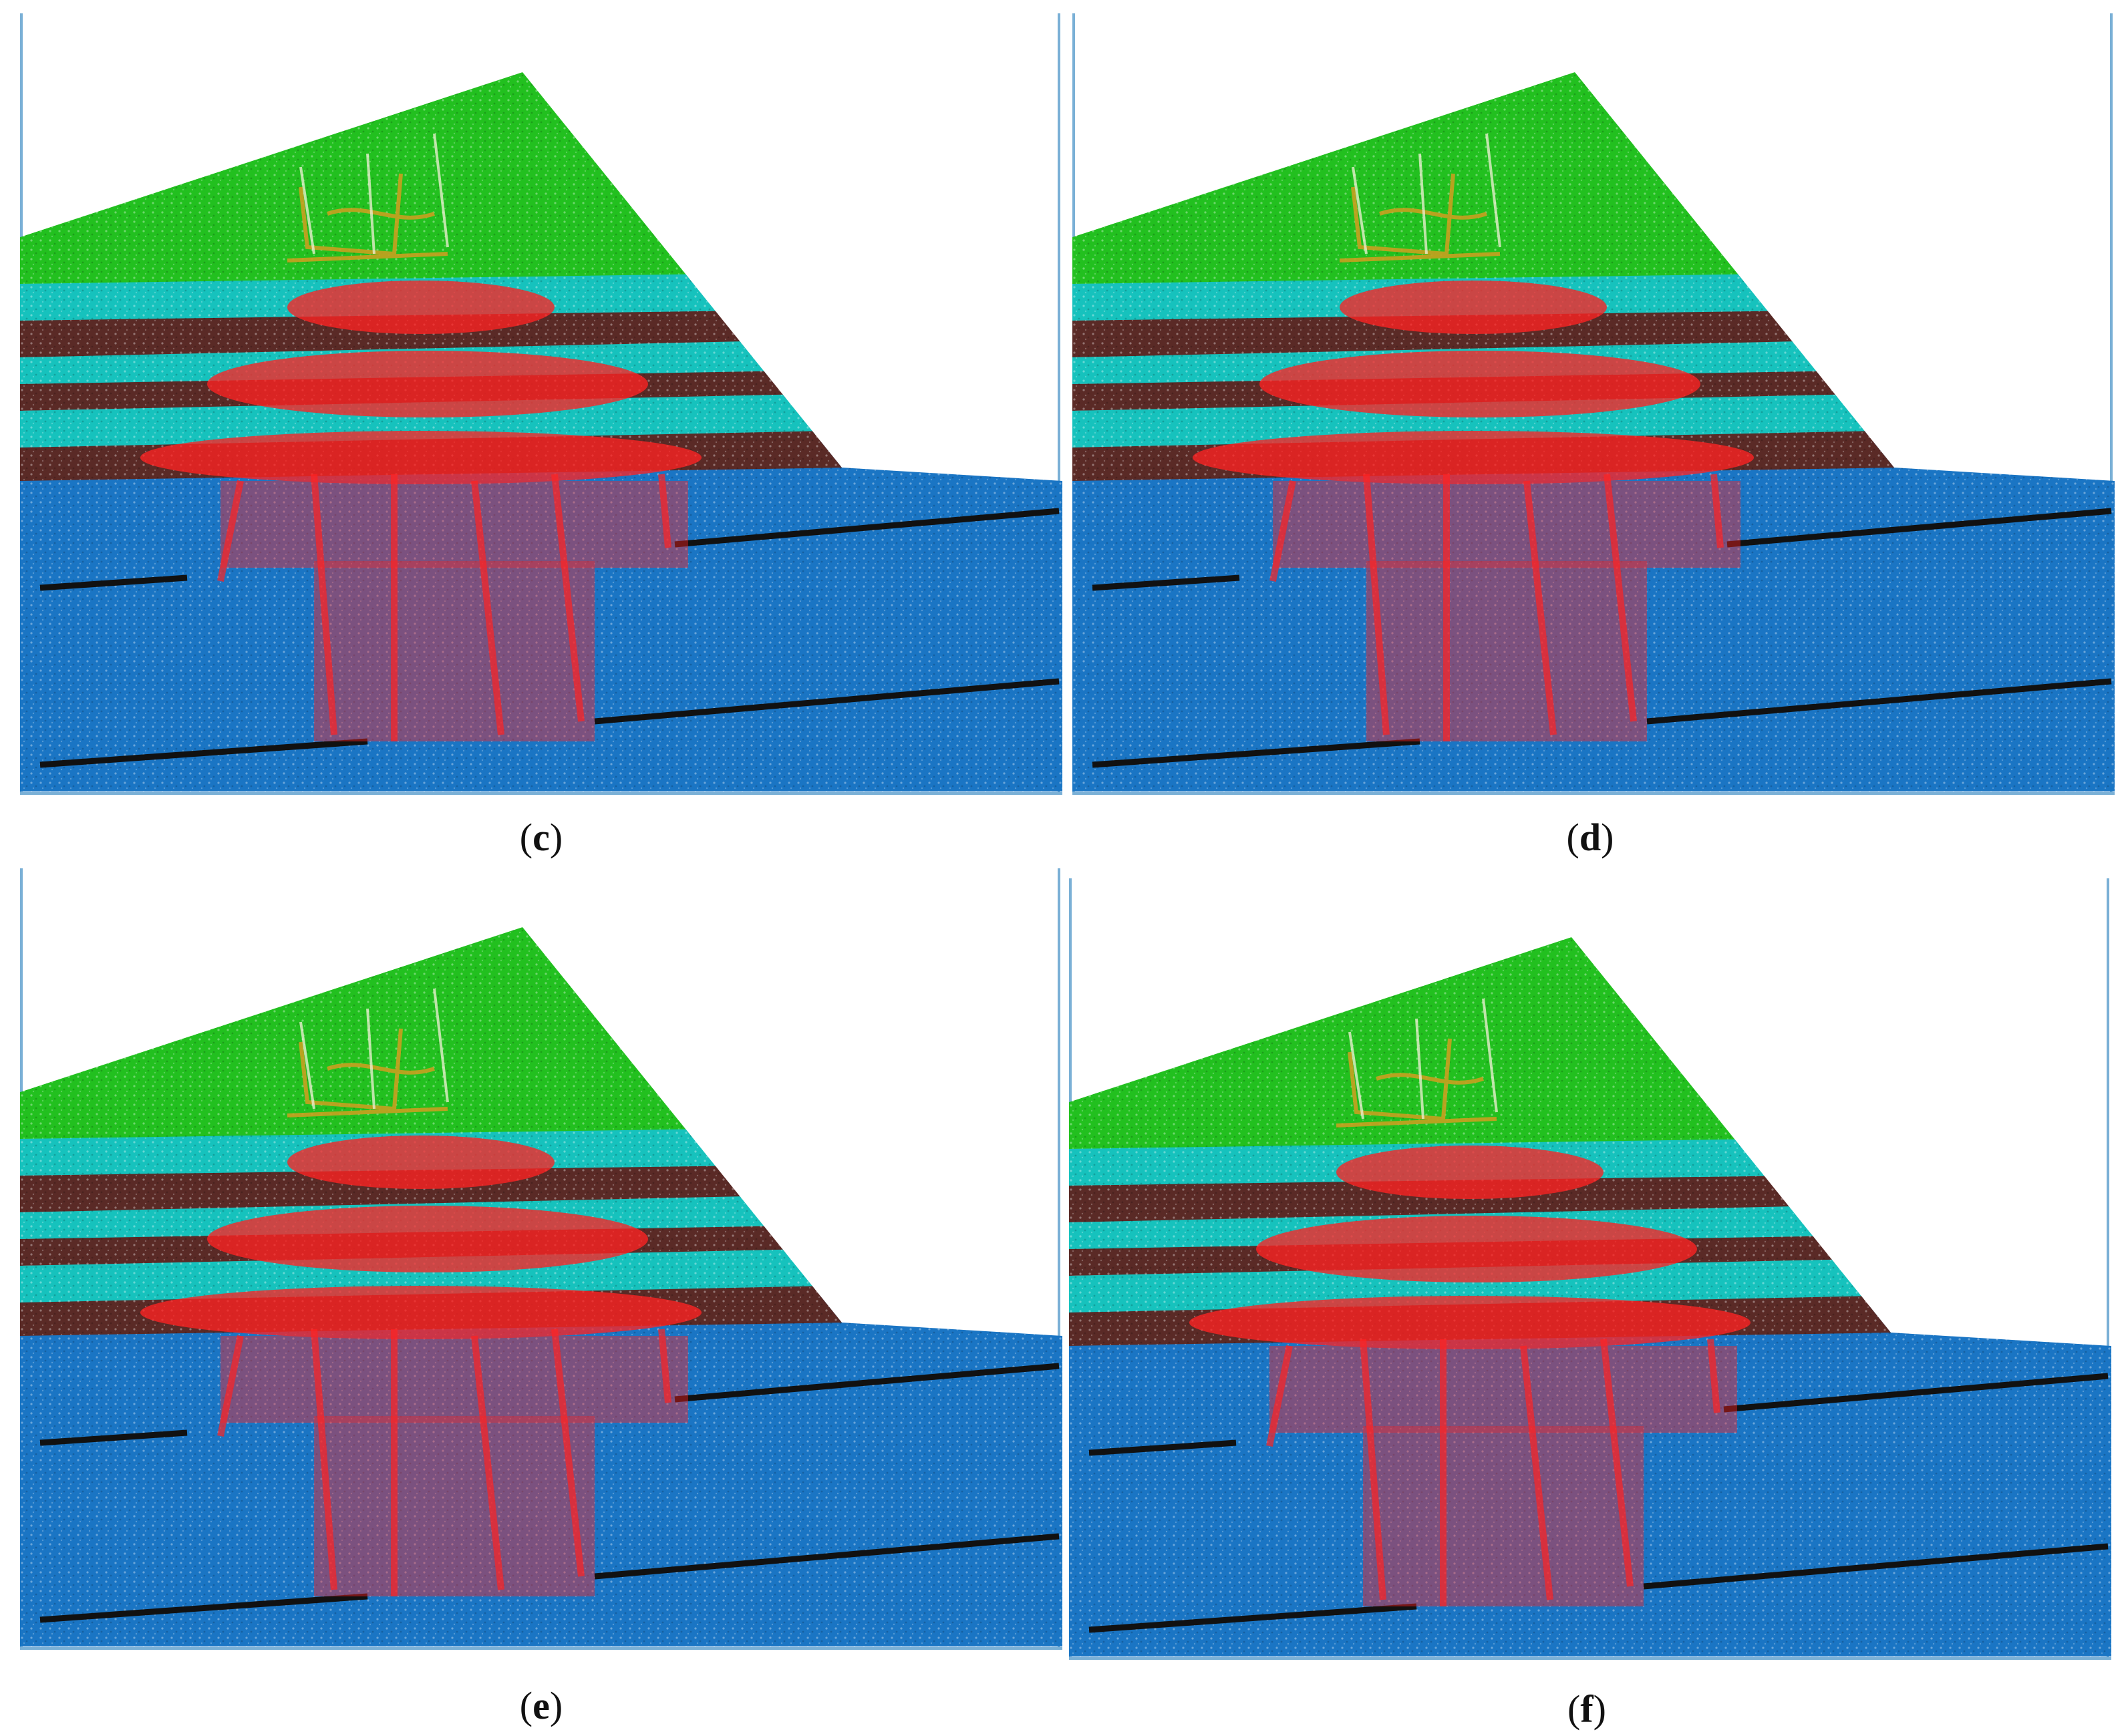 The width and height of the screenshot is (2126, 1736). I want to click on caption-c-label: c, so click(541, 837).